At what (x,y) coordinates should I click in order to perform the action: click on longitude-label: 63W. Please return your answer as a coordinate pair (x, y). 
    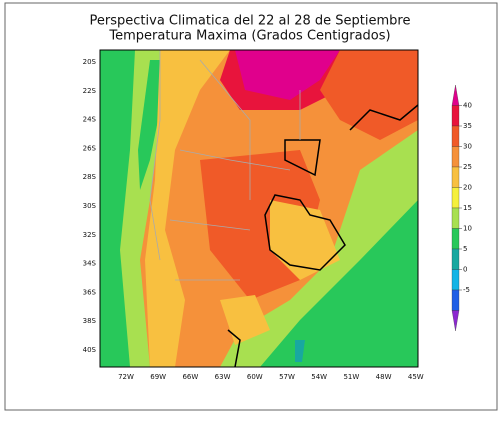
    Looking at the image, I should click on (223, 377).